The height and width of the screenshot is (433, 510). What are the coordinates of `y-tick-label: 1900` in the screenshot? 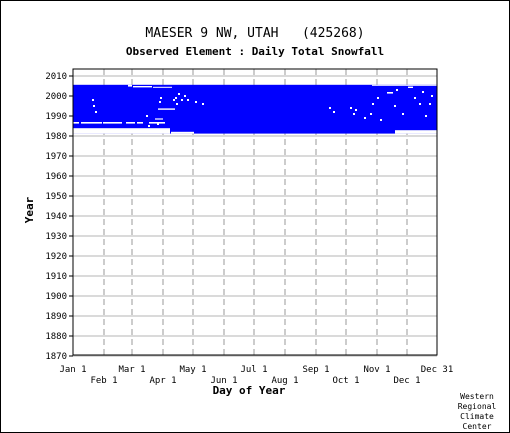 It's located at (56, 297).